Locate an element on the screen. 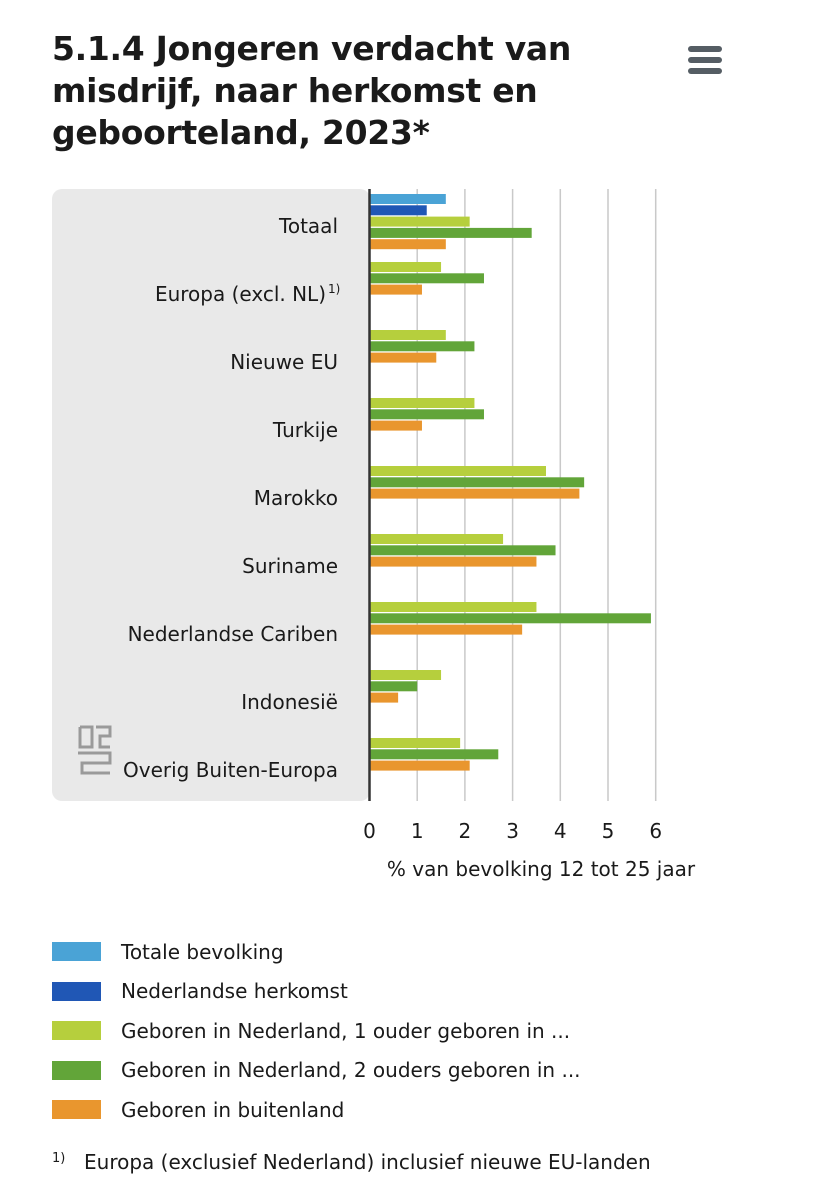  category-label: Suriname is located at coordinates (290, 566).